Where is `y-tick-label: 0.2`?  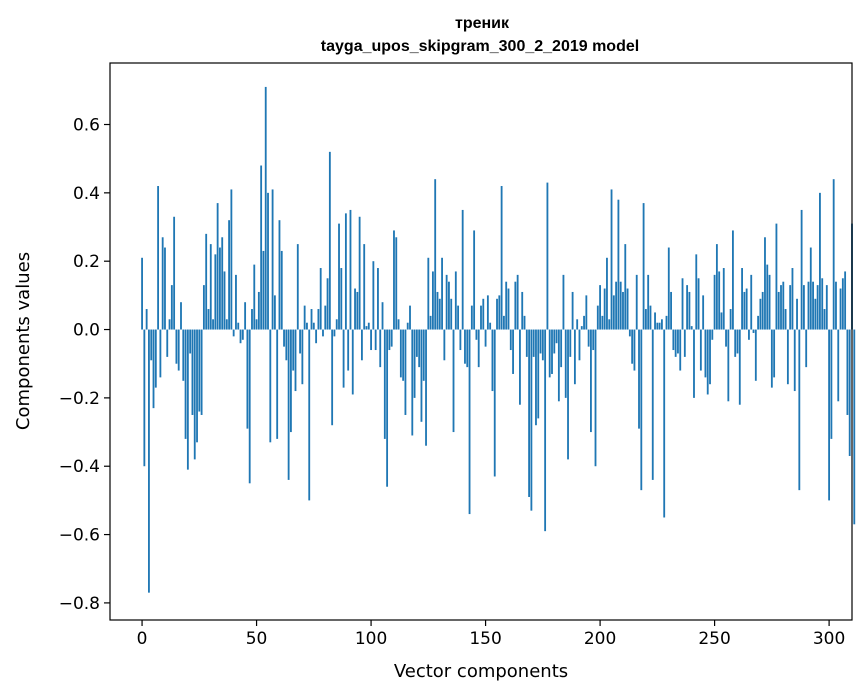 y-tick-label: 0.2 is located at coordinates (86, 262).